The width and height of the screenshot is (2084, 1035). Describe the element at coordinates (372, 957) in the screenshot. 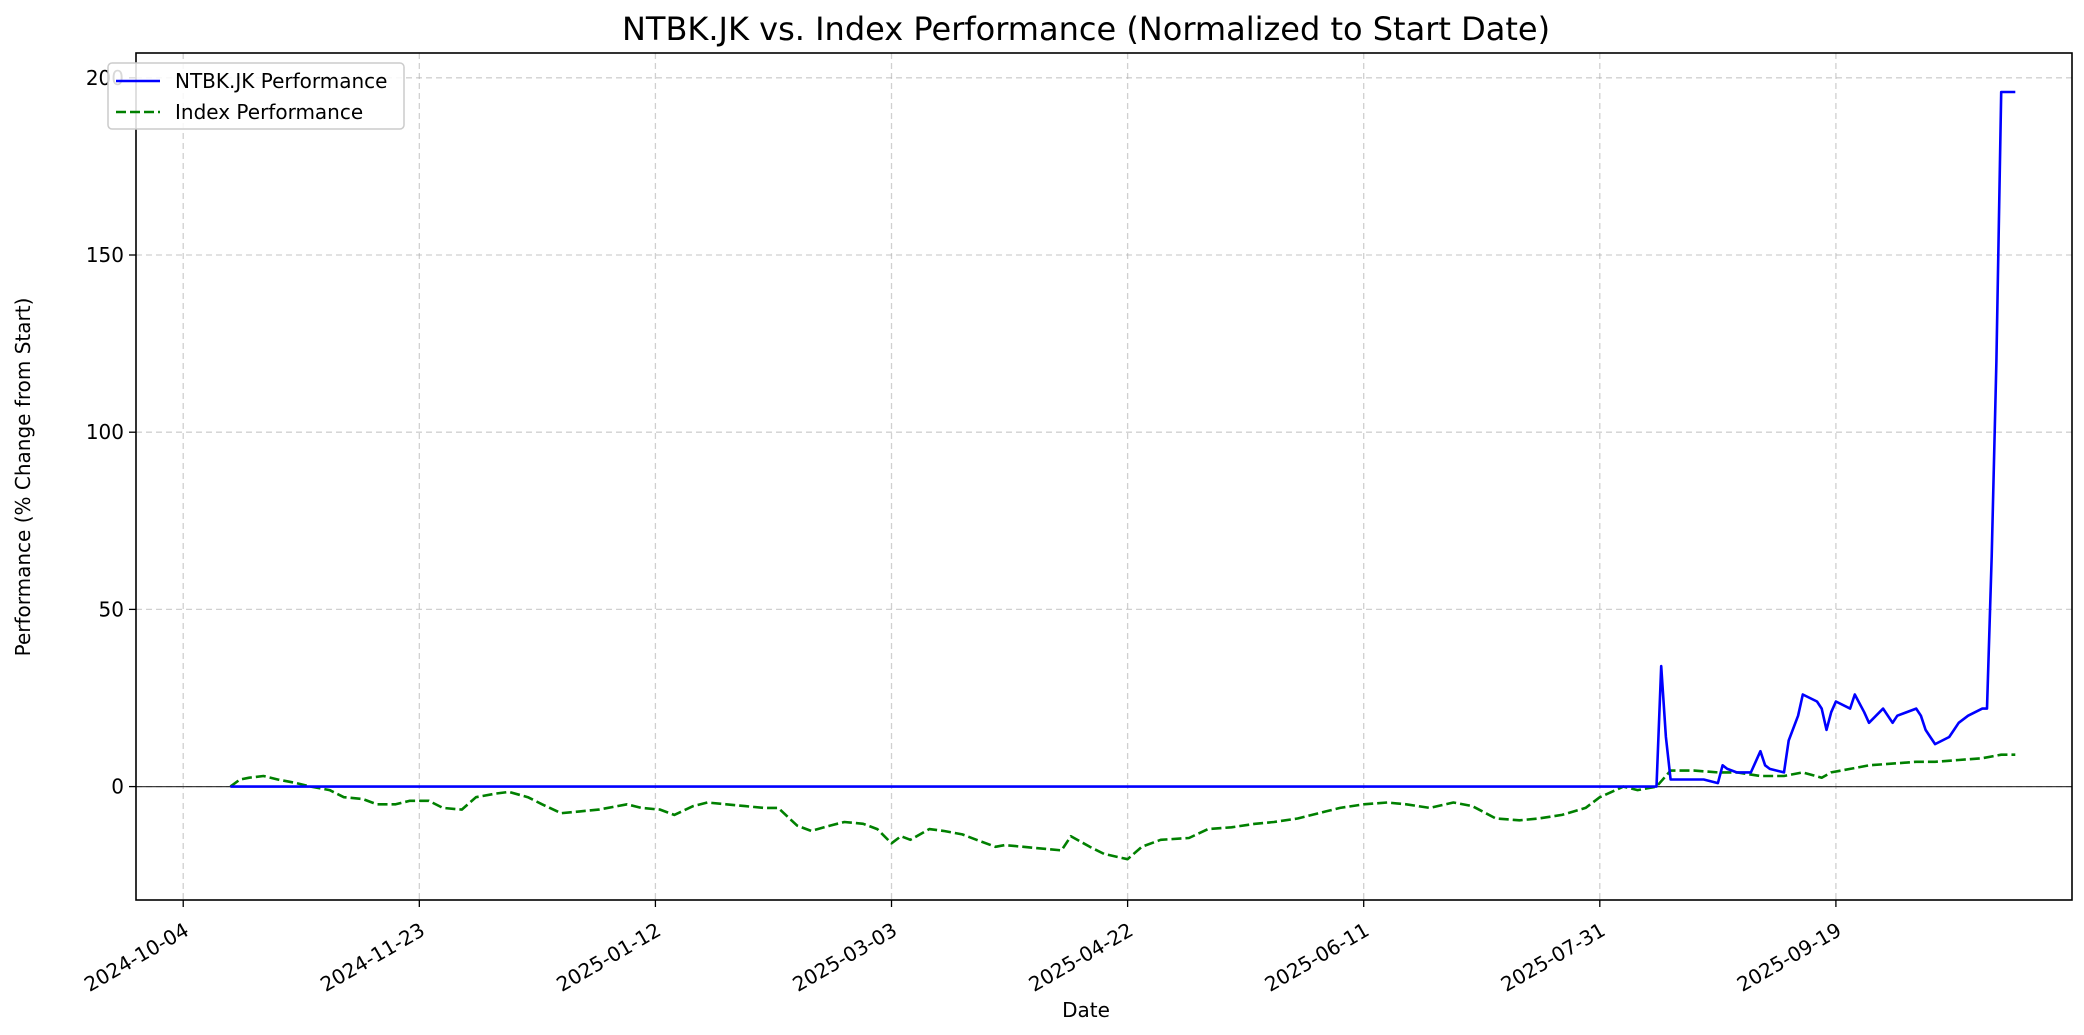

I see `x-tick-label: 2024-11-23` at that location.